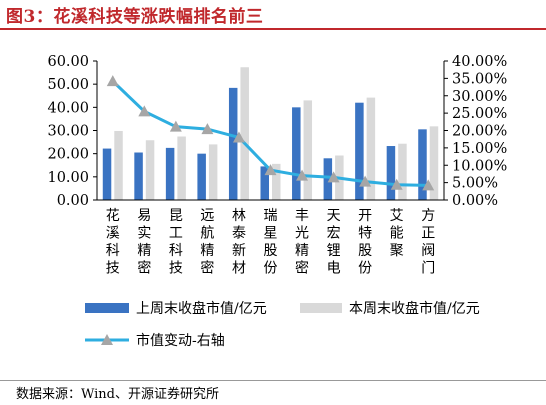  I want to click on x-axis-tick-label-char: 门, so click(428, 268).